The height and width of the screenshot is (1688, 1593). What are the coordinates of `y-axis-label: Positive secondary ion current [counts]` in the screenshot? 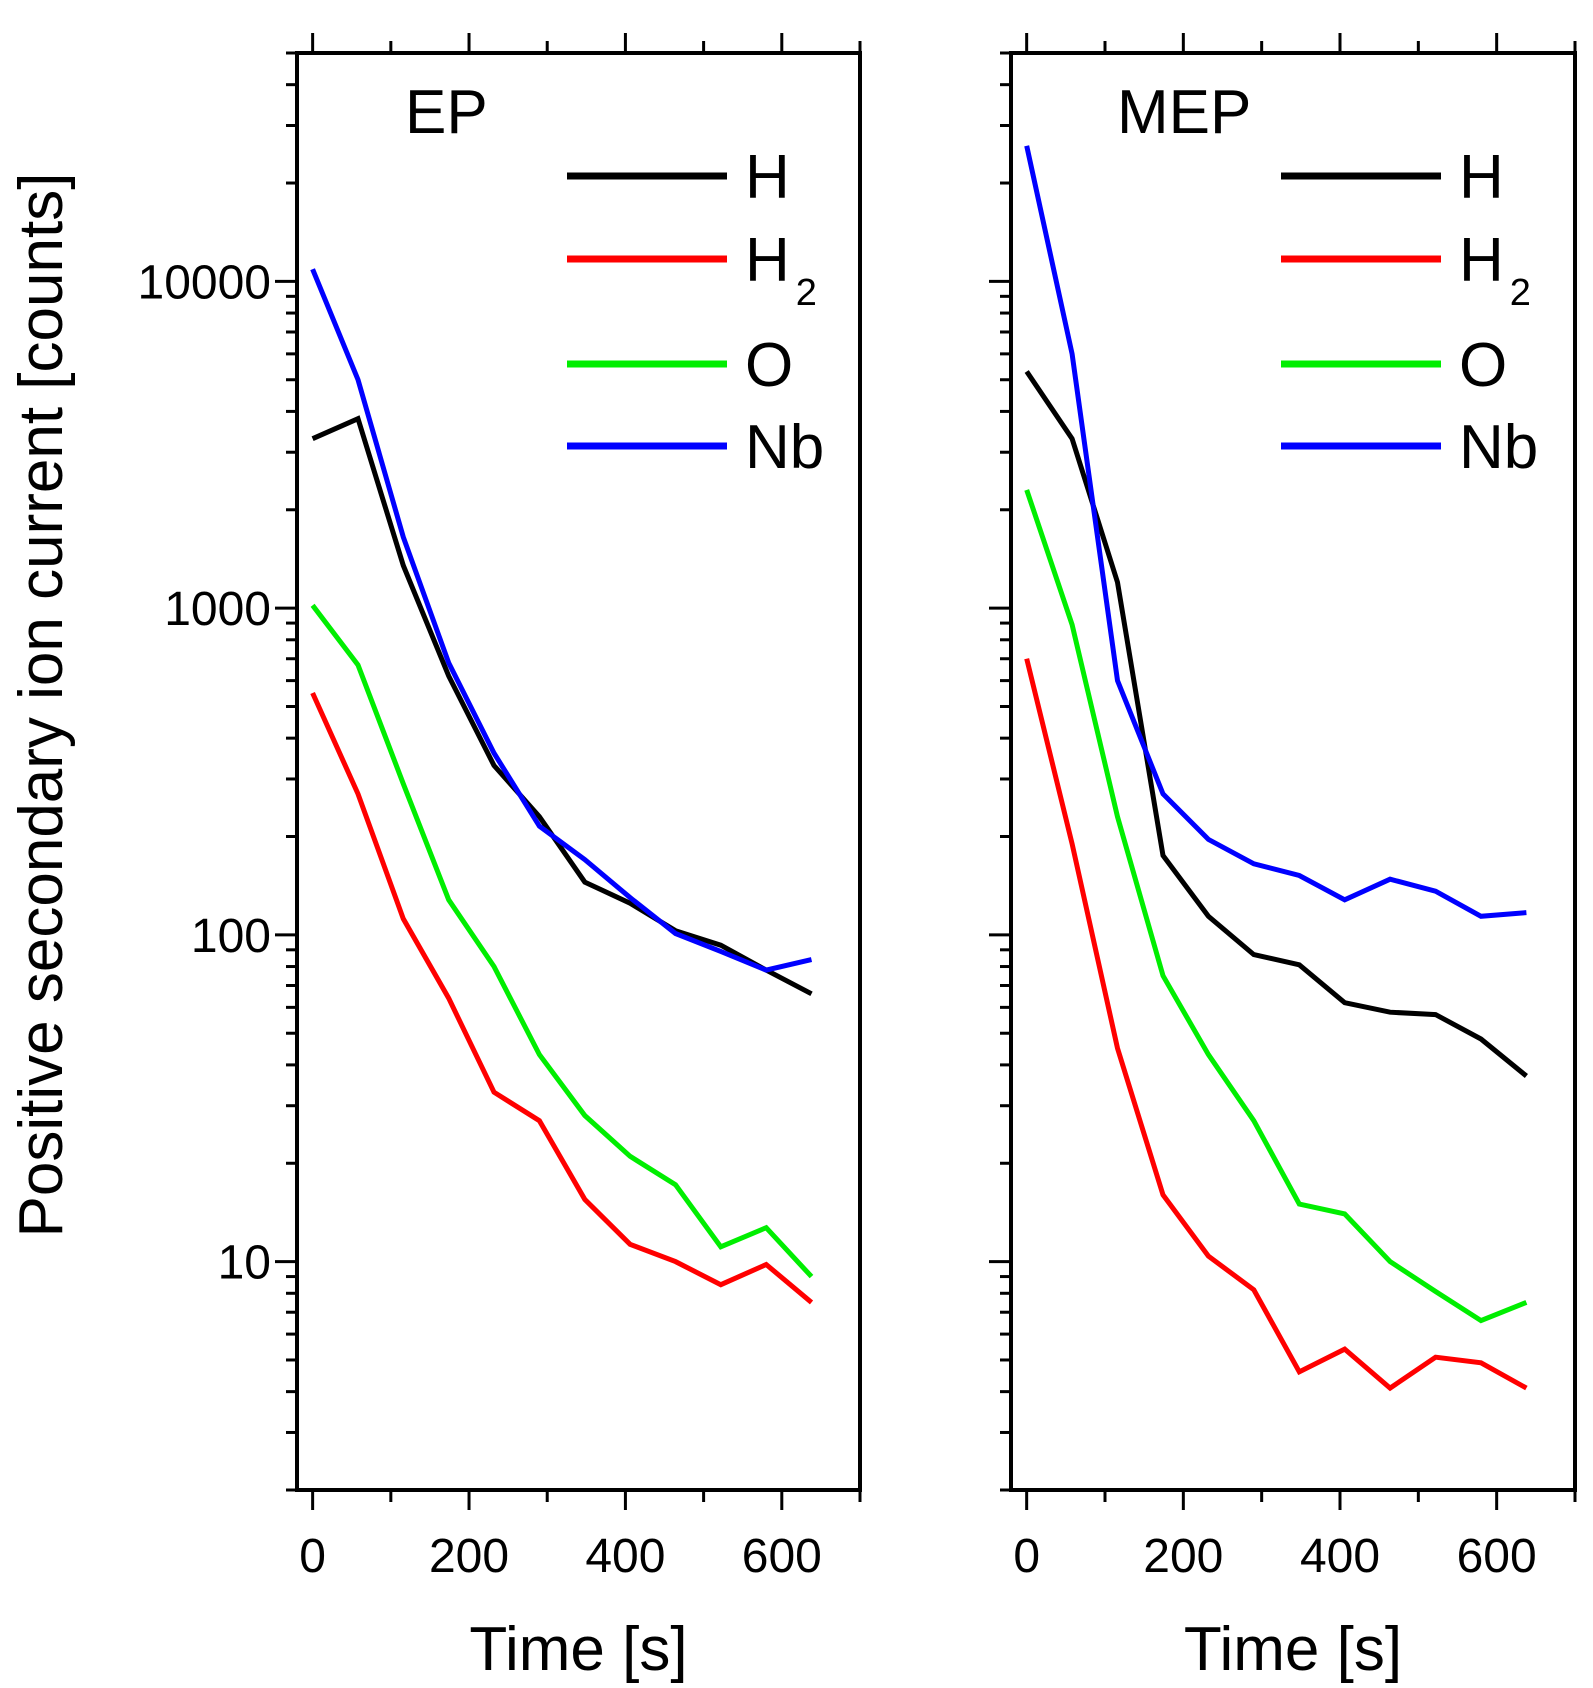 It's located at (41, 705).